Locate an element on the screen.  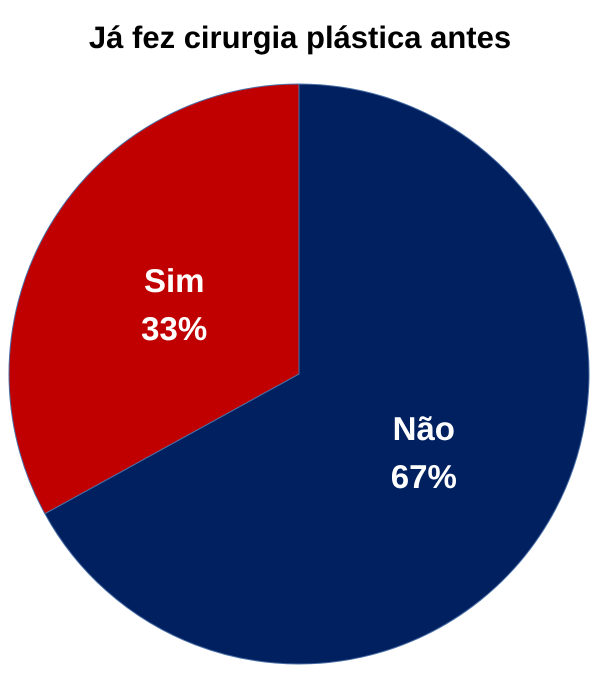
slice-label: Não is located at coordinates (423, 428).